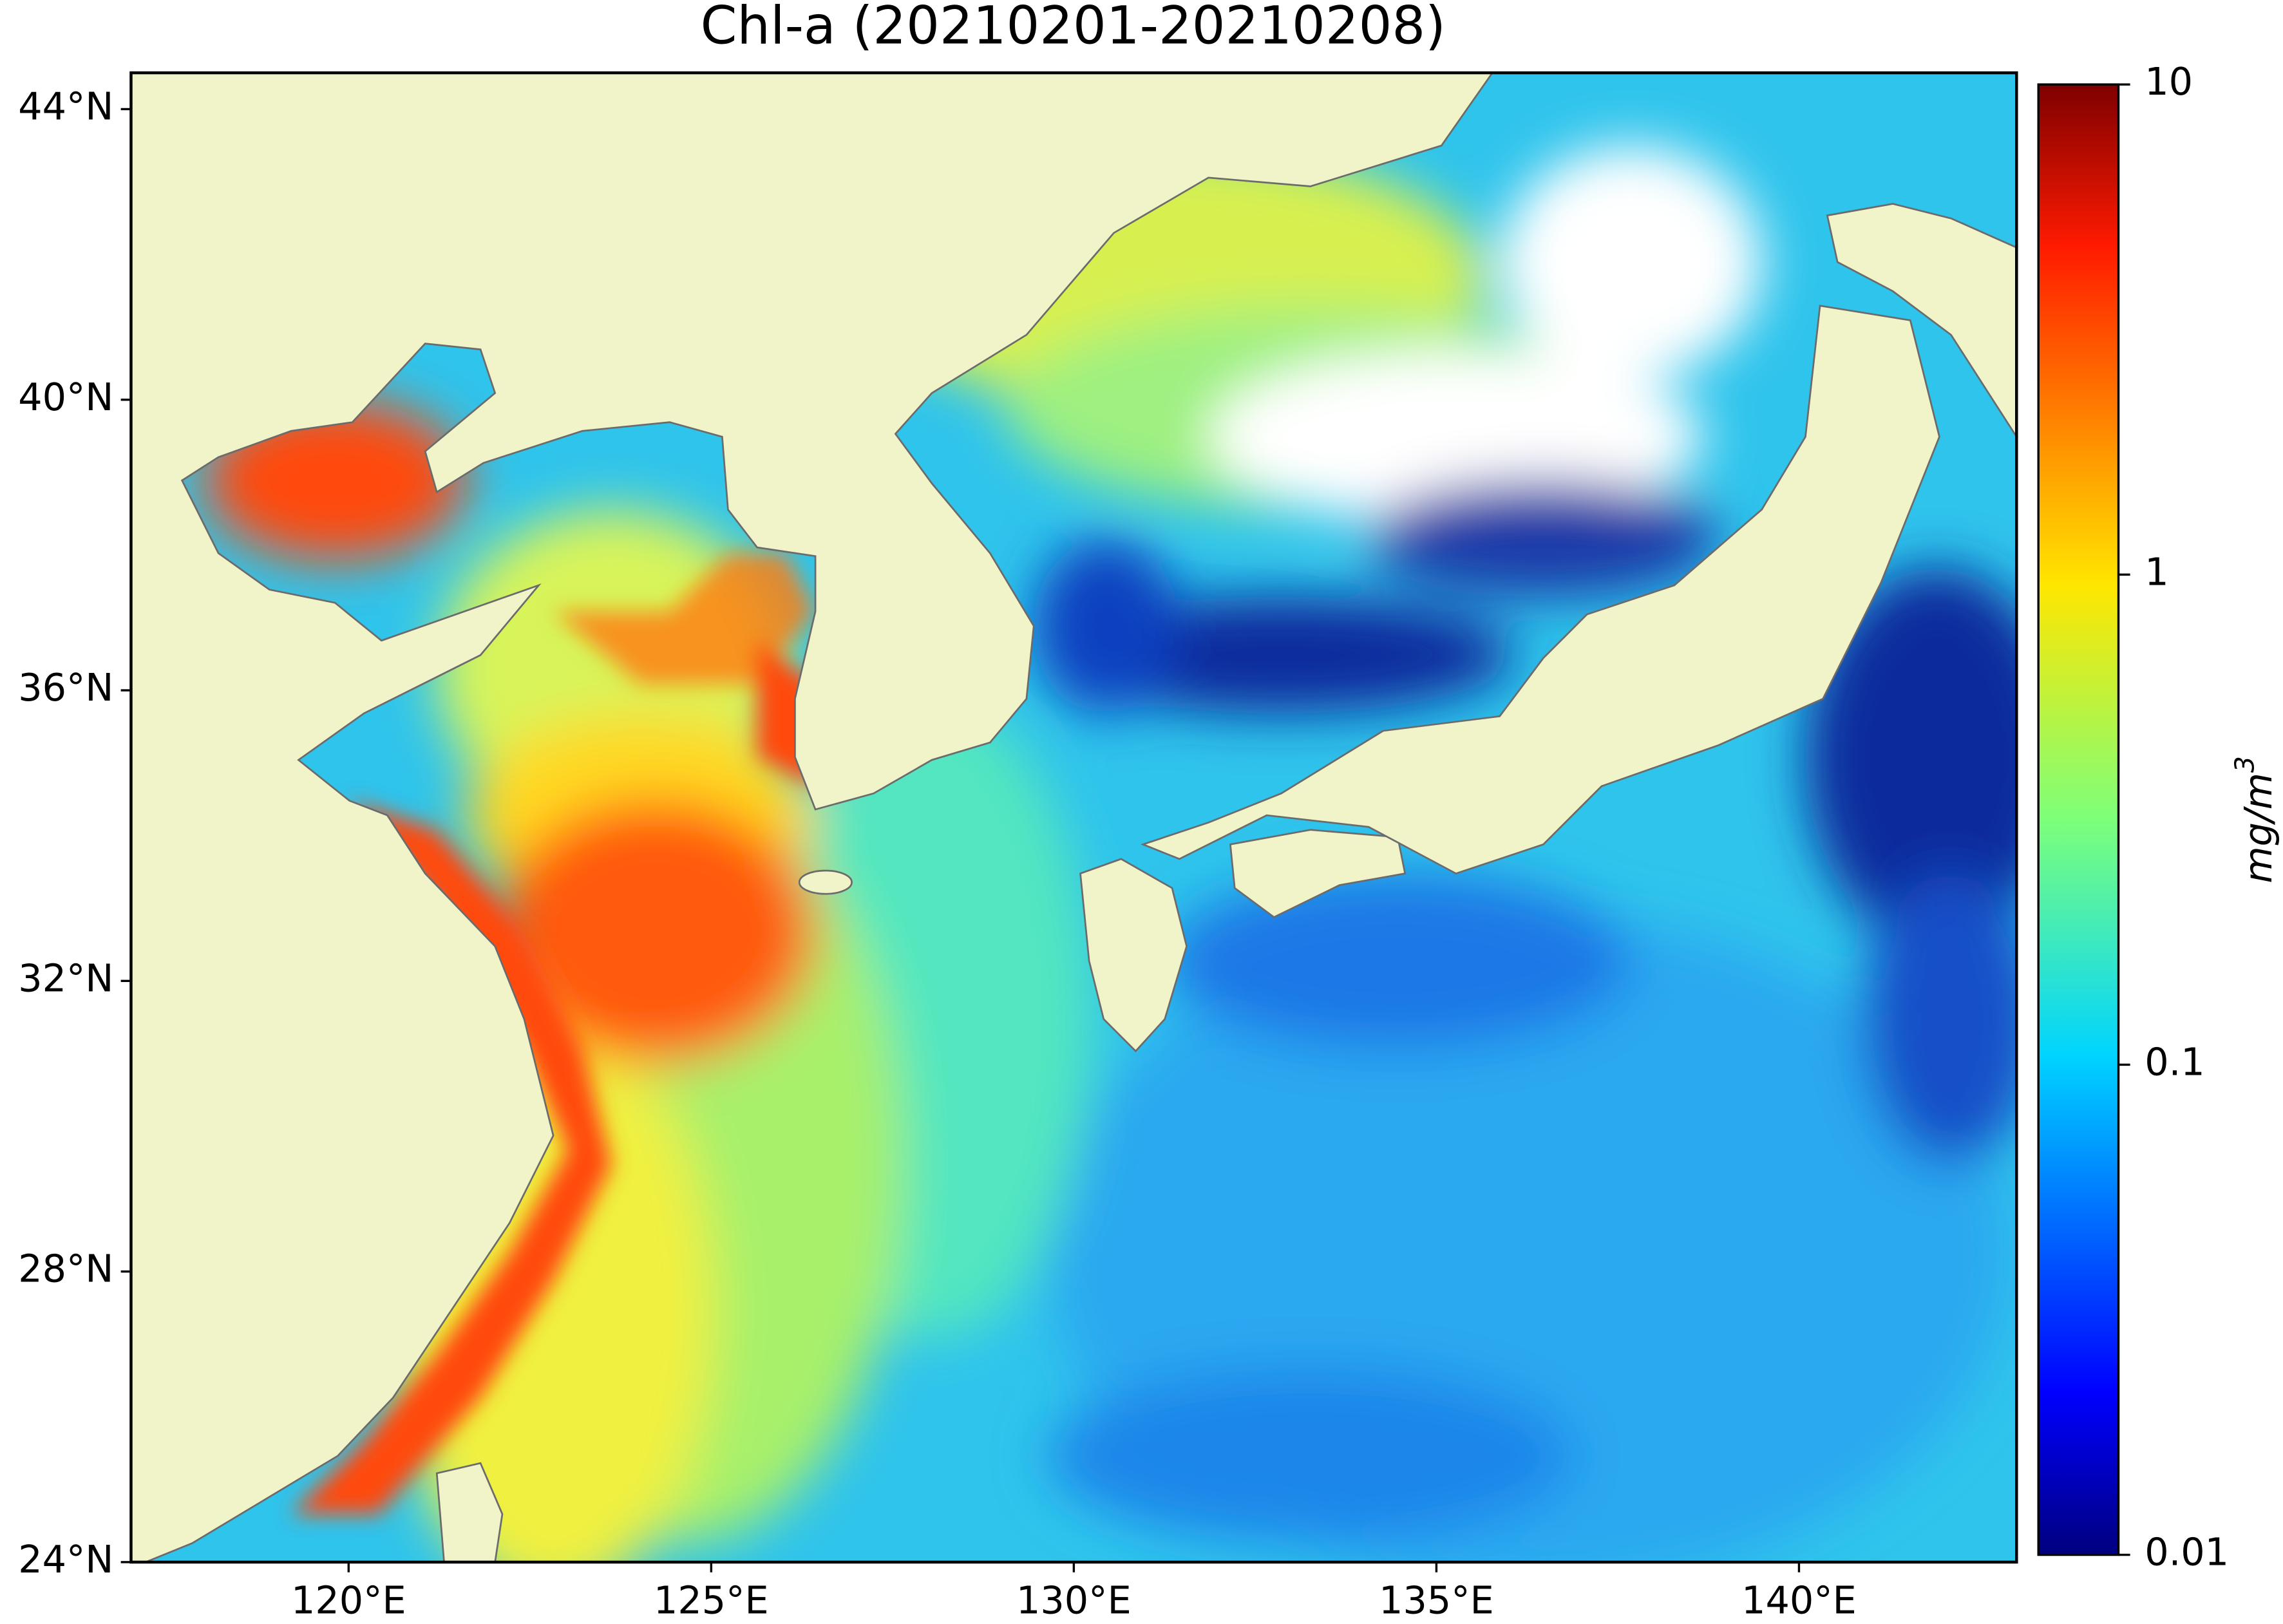  I want to click on x-tick-label: 130°E, so click(1074, 1600).